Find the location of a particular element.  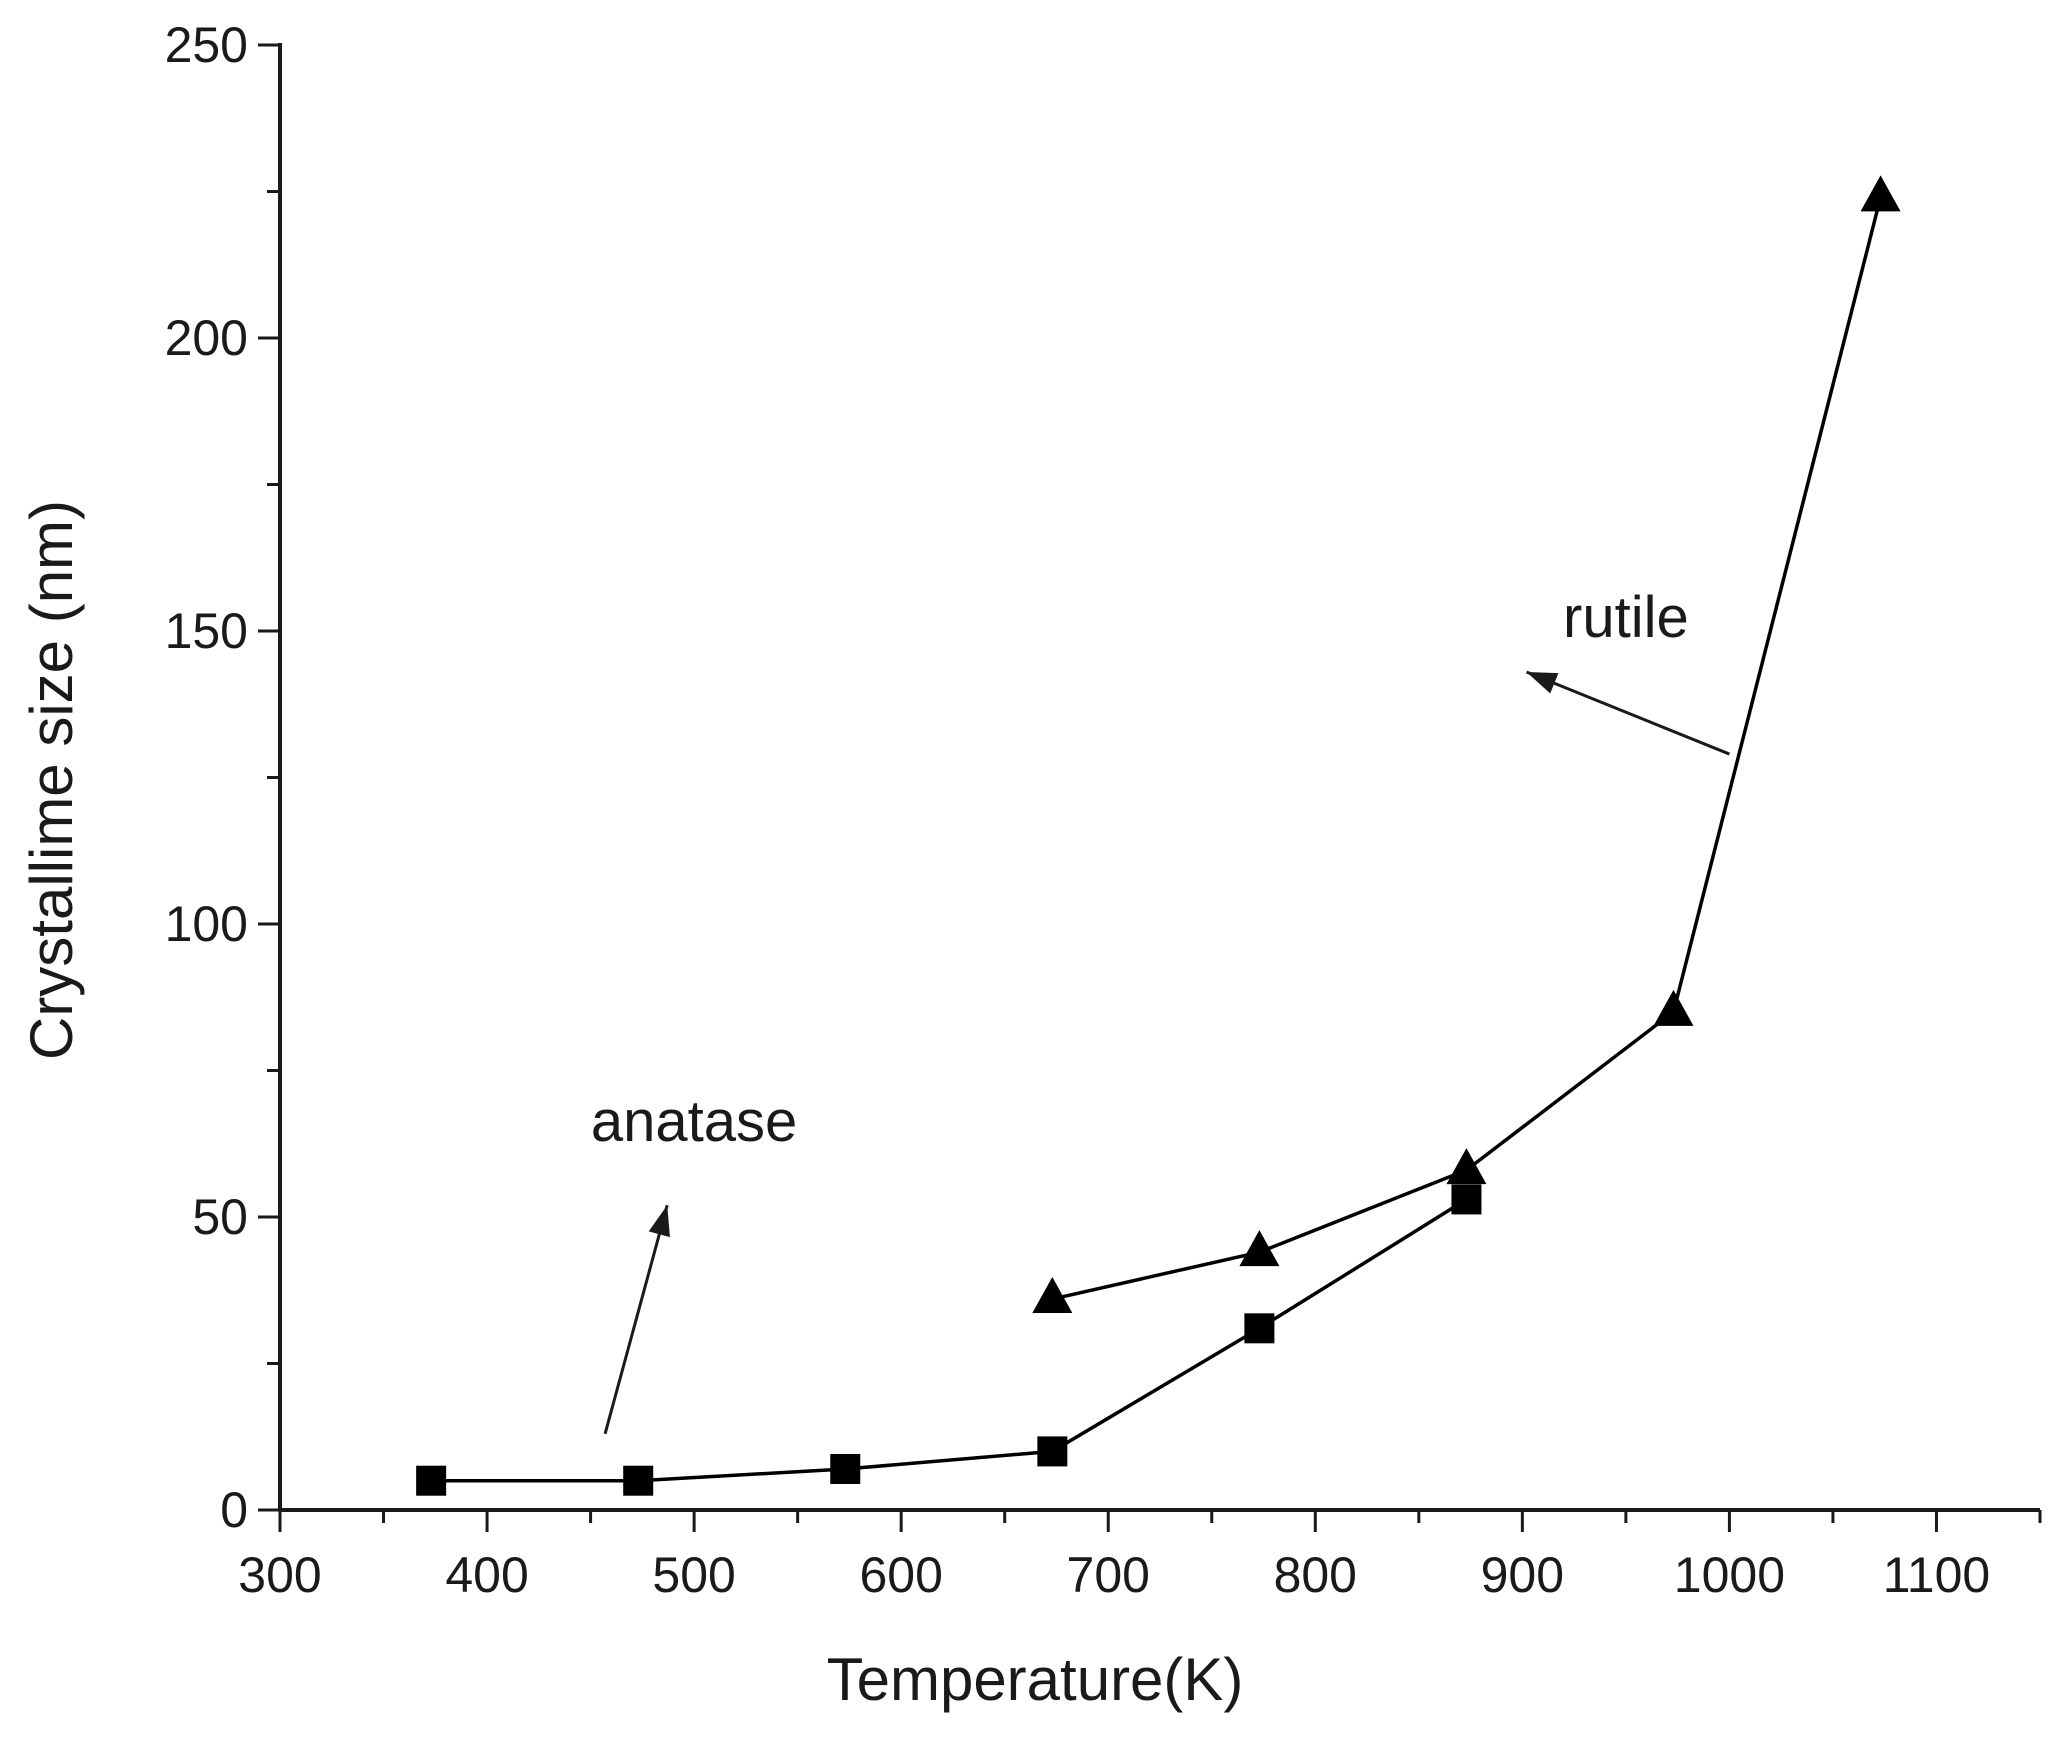

y-tick-label: 150 is located at coordinates (206, 631).